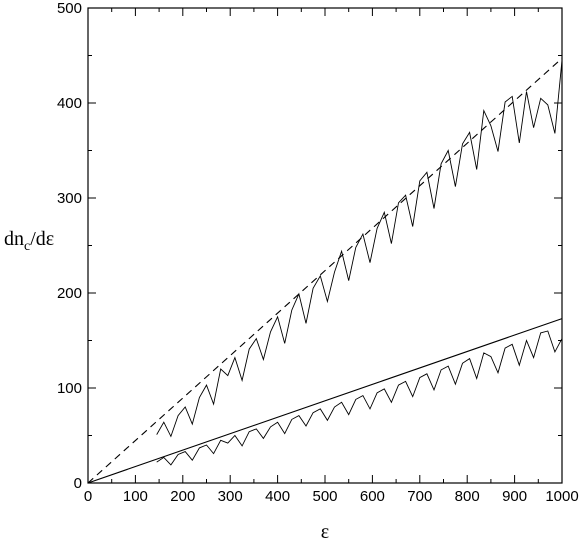 The width and height of the screenshot is (580, 545). I want to click on x-tick-label-9: 900, so click(514, 496).